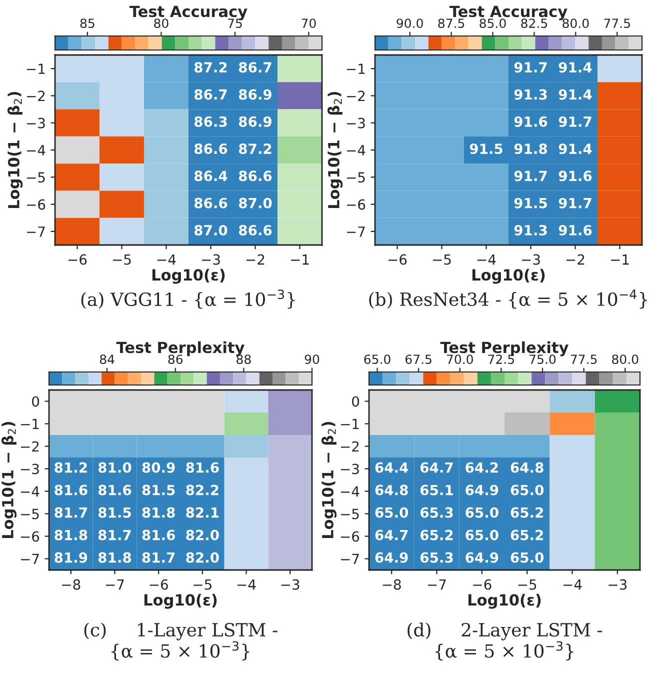 Image resolution: width=660 pixels, height=675 pixels. I want to click on data-label: 82.1, so click(202, 512).